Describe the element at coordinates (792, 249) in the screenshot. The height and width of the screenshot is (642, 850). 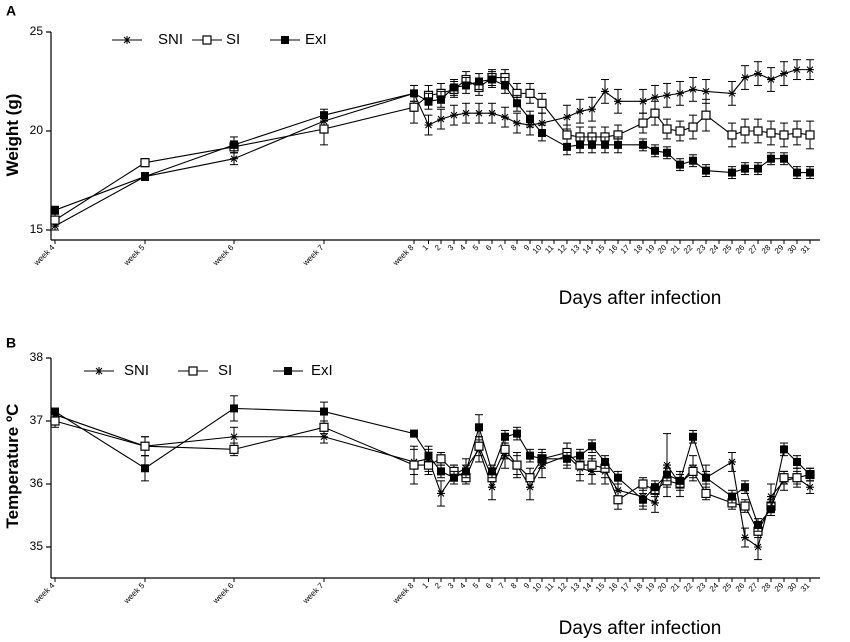
I see `x-tick-label: 30` at that location.